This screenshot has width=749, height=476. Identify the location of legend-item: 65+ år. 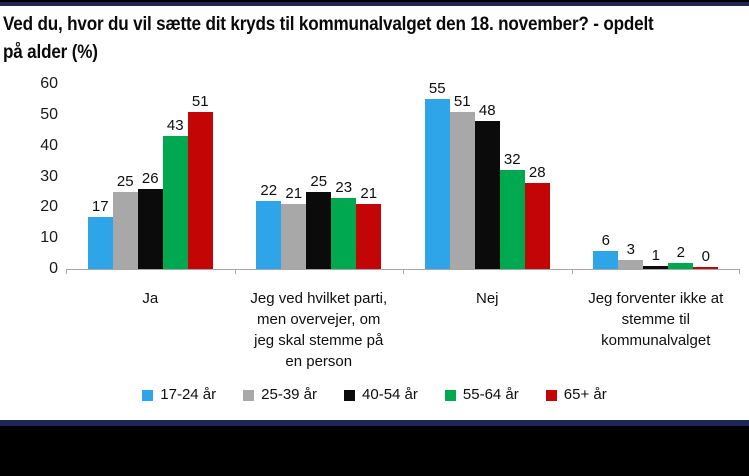
(576, 394).